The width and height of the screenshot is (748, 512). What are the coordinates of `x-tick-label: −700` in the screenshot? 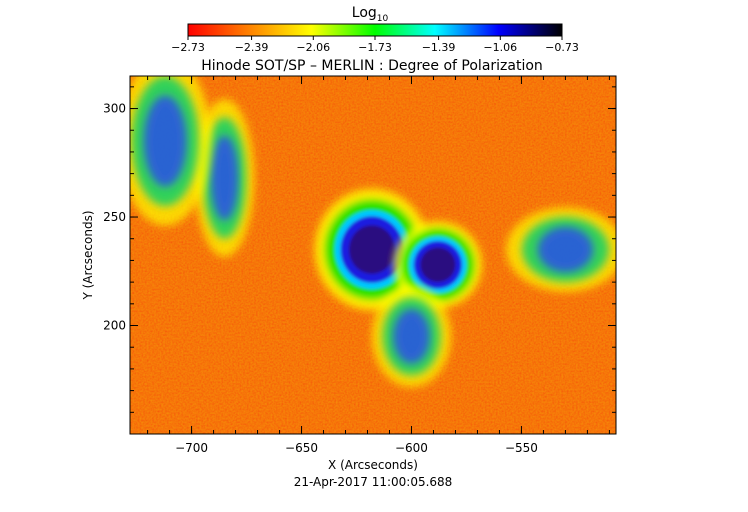 It's located at (191, 448).